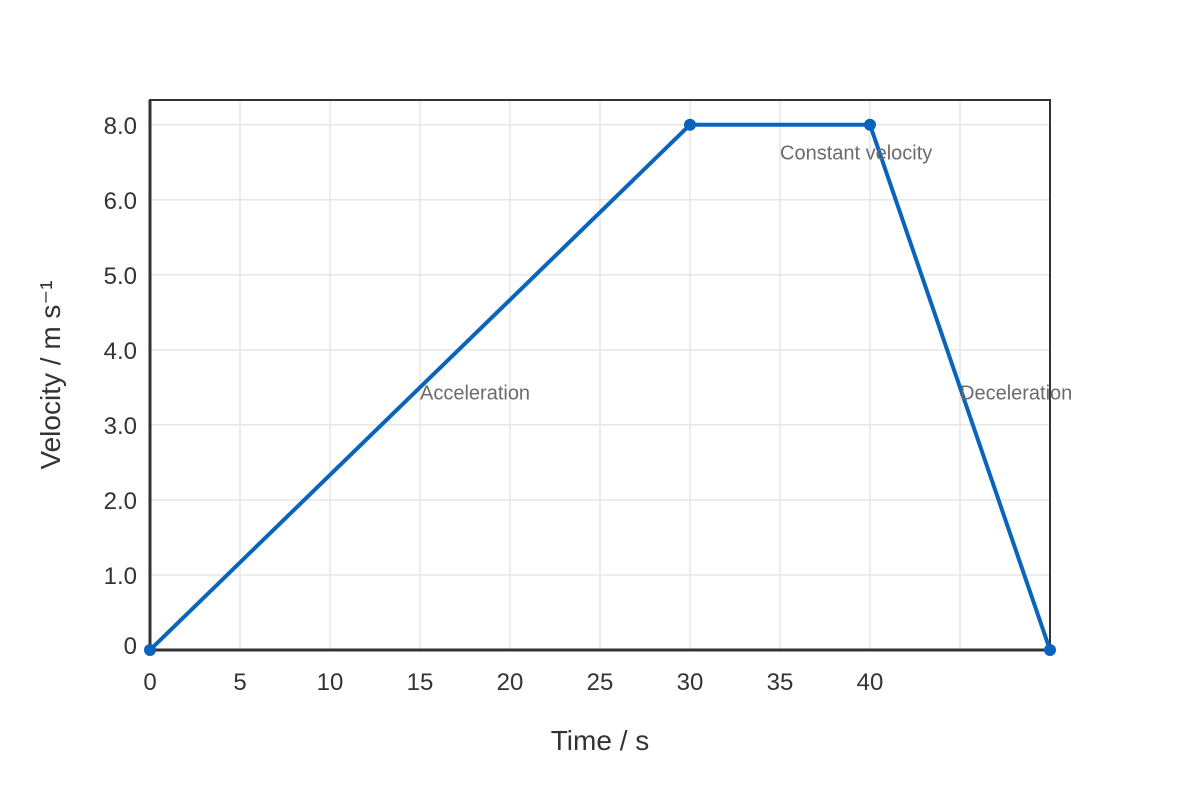 The image size is (1200, 800). Describe the element at coordinates (780, 682) in the screenshot. I see `x-tick-label: 35` at that location.